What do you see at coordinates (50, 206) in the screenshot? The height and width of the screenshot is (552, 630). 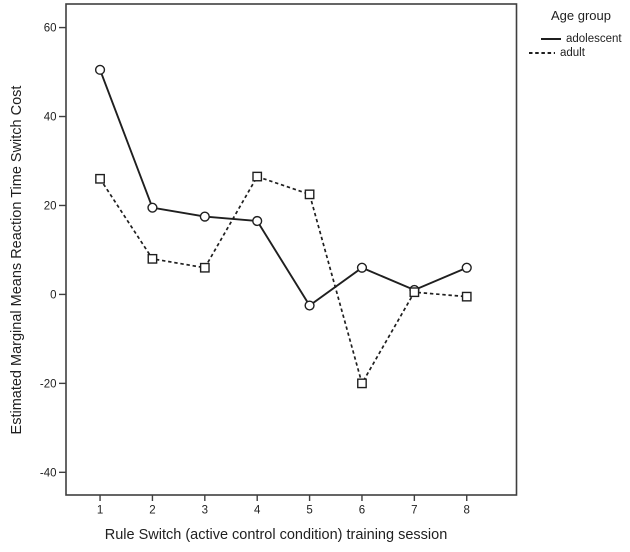 I see `y-axis-tick-label: 20` at bounding box center [50, 206].